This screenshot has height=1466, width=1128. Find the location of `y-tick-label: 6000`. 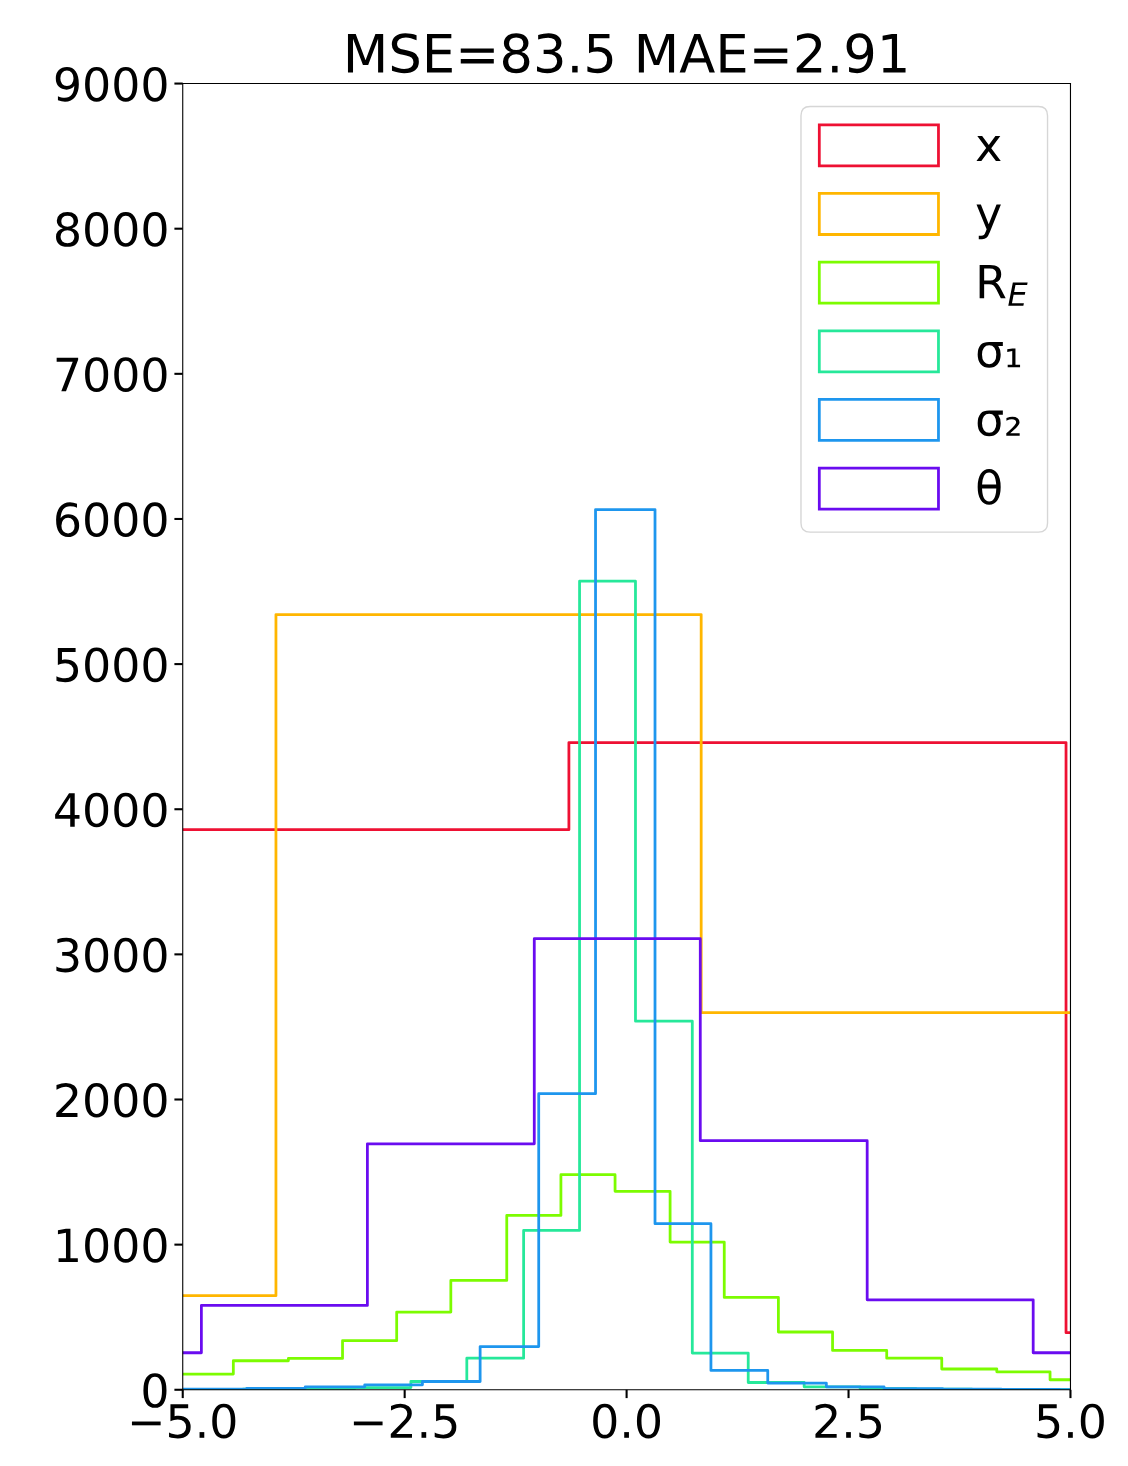

y-tick-label: 6000 is located at coordinates (111, 520).